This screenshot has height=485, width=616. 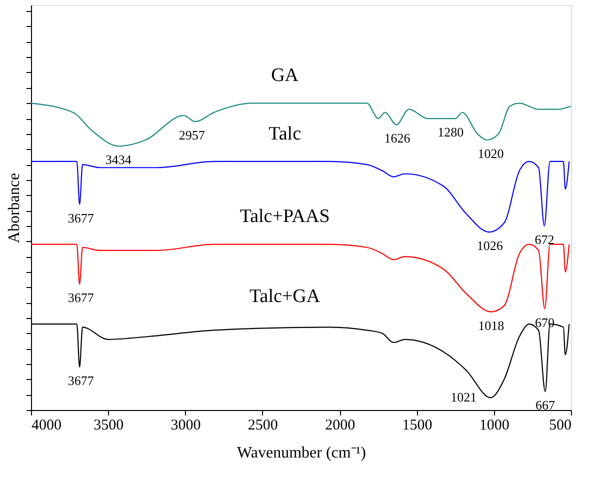 What do you see at coordinates (185, 426) in the screenshot?
I see `x-tick-label: 3000` at bounding box center [185, 426].